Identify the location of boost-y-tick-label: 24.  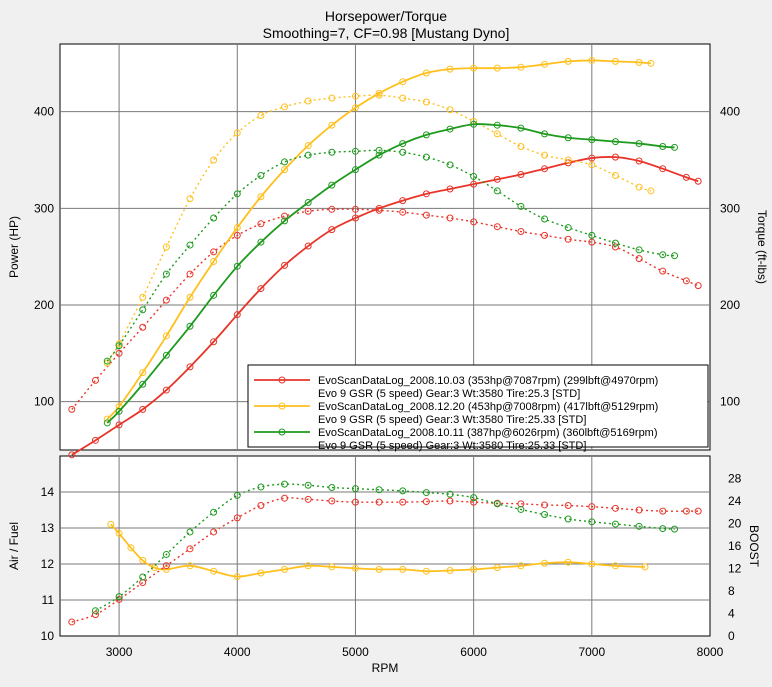
(735, 501).